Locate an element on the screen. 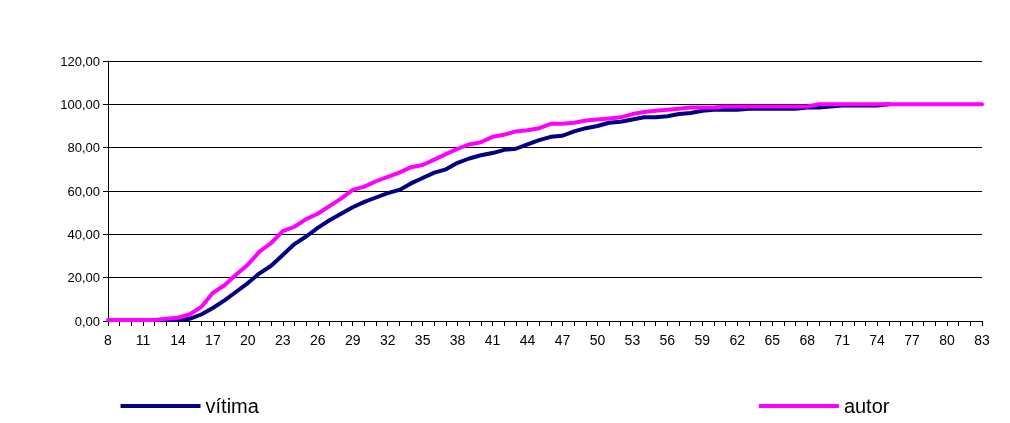 The height and width of the screenshot is (423, 1010). y-tick-label: 60,00 is located at coordinates (83, 191).